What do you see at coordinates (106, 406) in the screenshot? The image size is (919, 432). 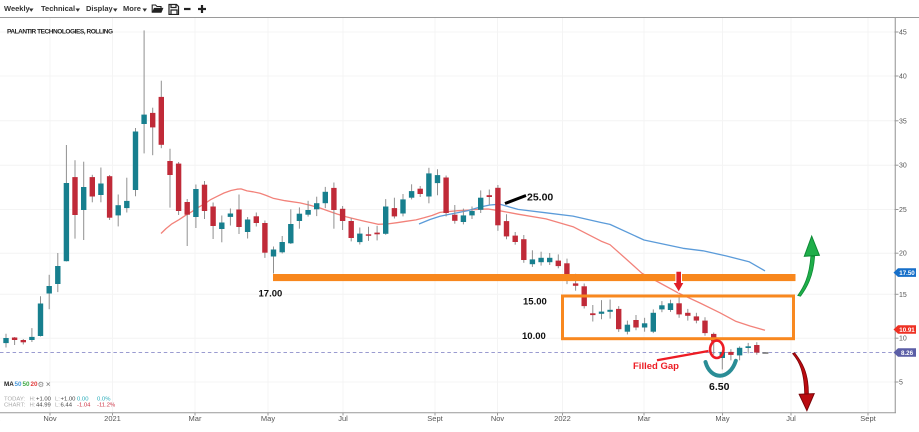 I see `svg-text: -11.2%` at bounding box center [106, 406].